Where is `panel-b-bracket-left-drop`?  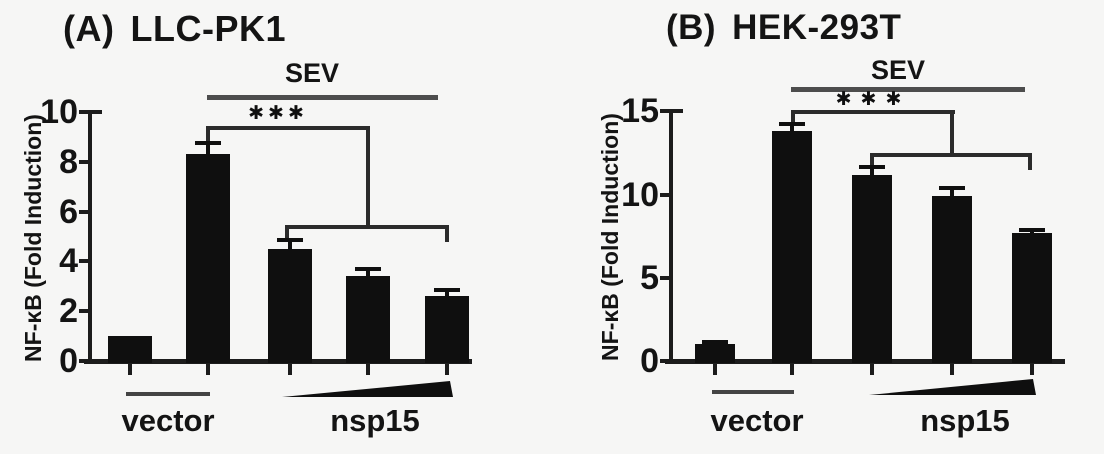 panel-b-bracket-left-drop is located at coordinates (793, 117).